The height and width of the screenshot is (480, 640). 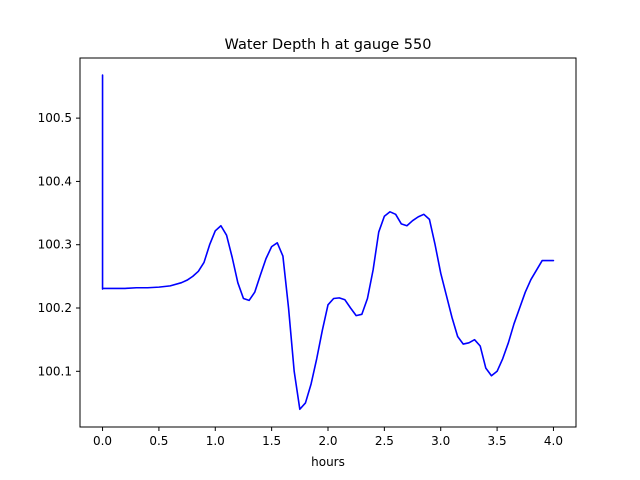 What do you see at coordinates (55, 245) in the screenshot?
I see `y-tick-label: 100.3` at bounding box center [55, 245].